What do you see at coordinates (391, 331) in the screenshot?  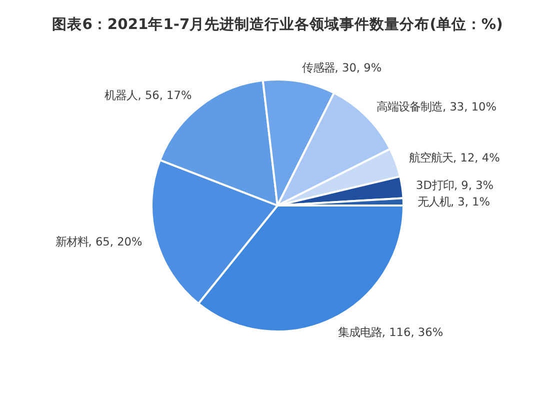 I see `slice-label: 集成电路, 116, 36%` at bounding box center [391, 331].